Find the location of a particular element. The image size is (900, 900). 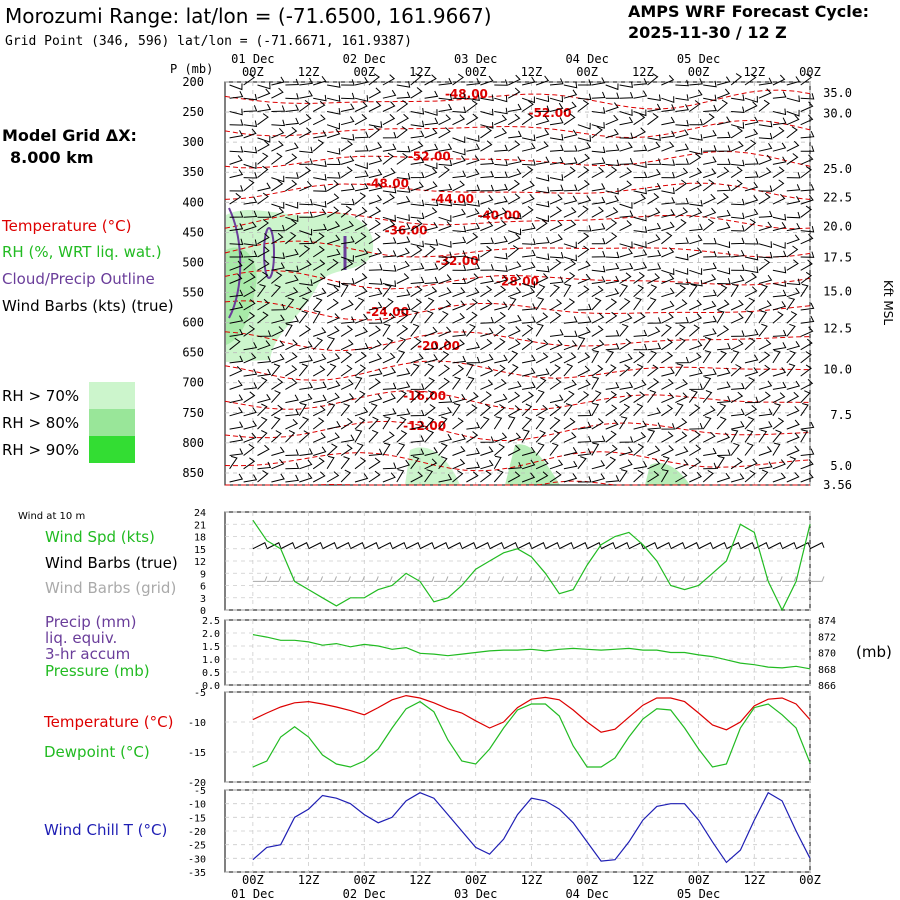

top-hour-label: 00Z is located at coordinates (364, 72).